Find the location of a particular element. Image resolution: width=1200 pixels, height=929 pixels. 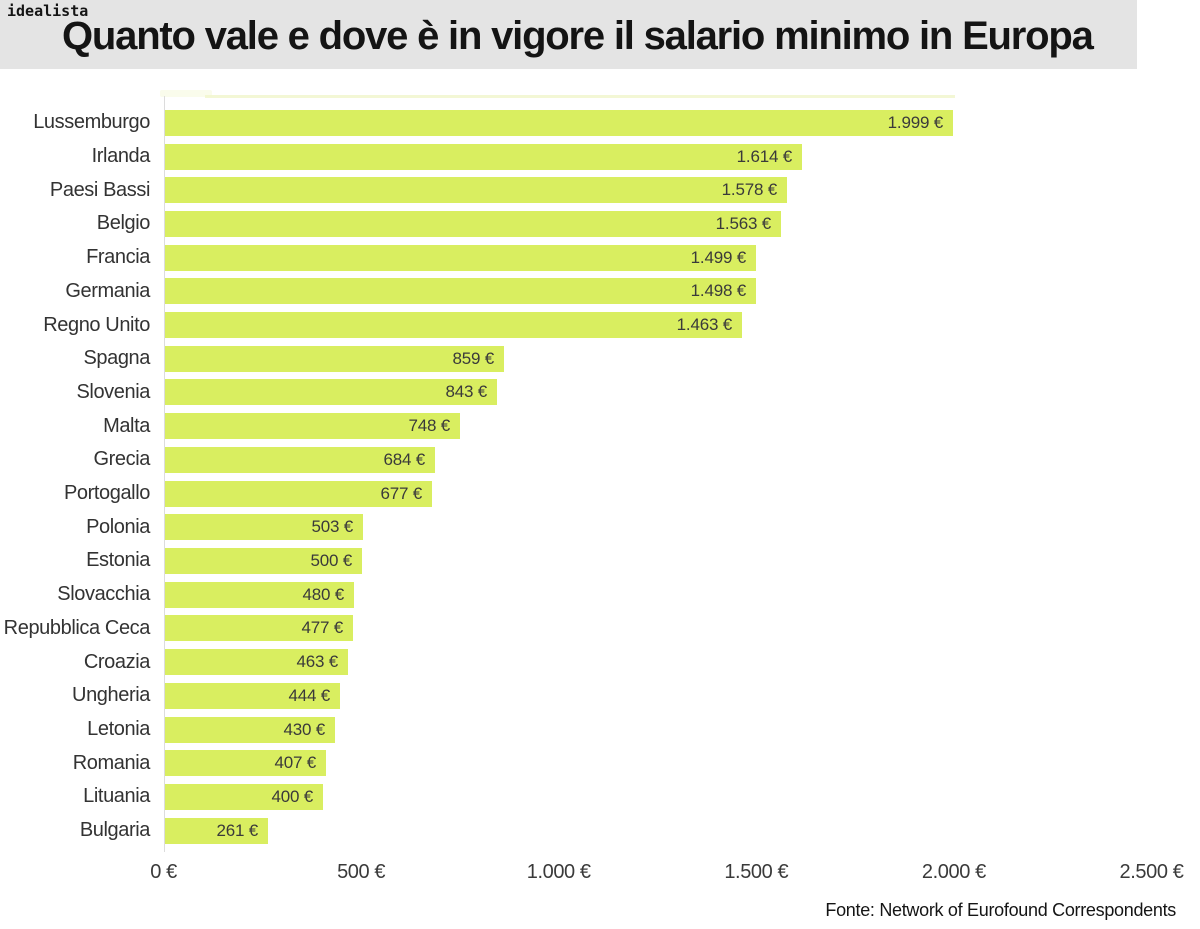

bar: 1.578 € is located at coordinates (476, 190).